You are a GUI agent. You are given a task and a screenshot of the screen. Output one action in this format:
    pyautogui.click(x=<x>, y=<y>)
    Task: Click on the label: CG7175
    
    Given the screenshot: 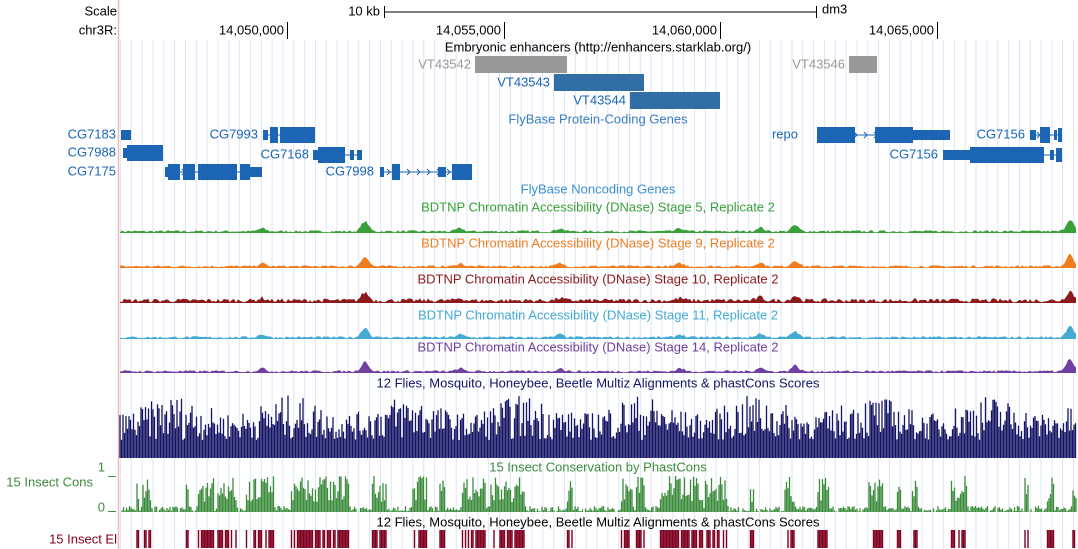 What is the action you would take?
    pyautogui.click(x=92, y=170)
    